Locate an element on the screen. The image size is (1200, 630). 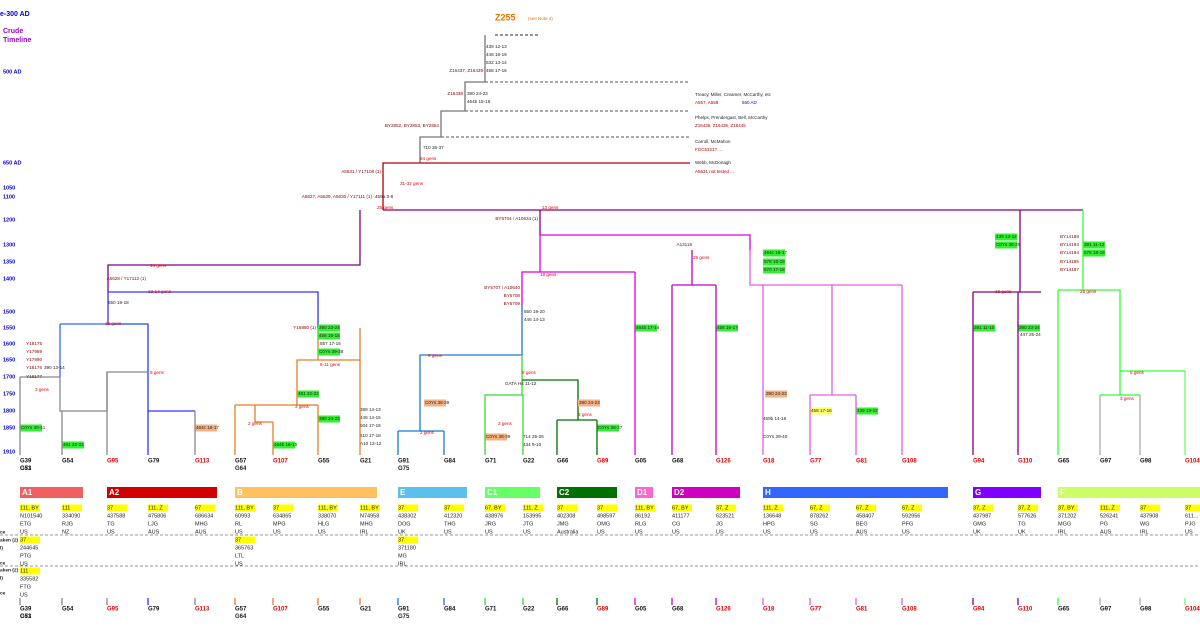
leaf-label: G126 is located at coordinates (723, 462).